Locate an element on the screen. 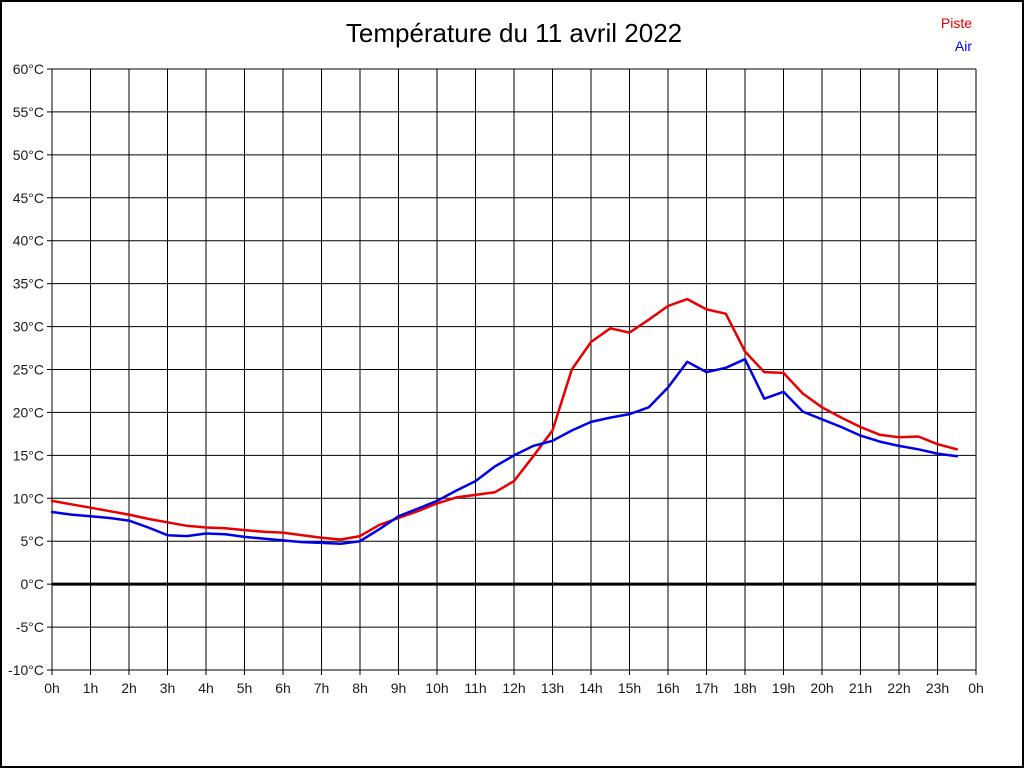  y-tick-label: 35°C is located at coordinates (28, 284).